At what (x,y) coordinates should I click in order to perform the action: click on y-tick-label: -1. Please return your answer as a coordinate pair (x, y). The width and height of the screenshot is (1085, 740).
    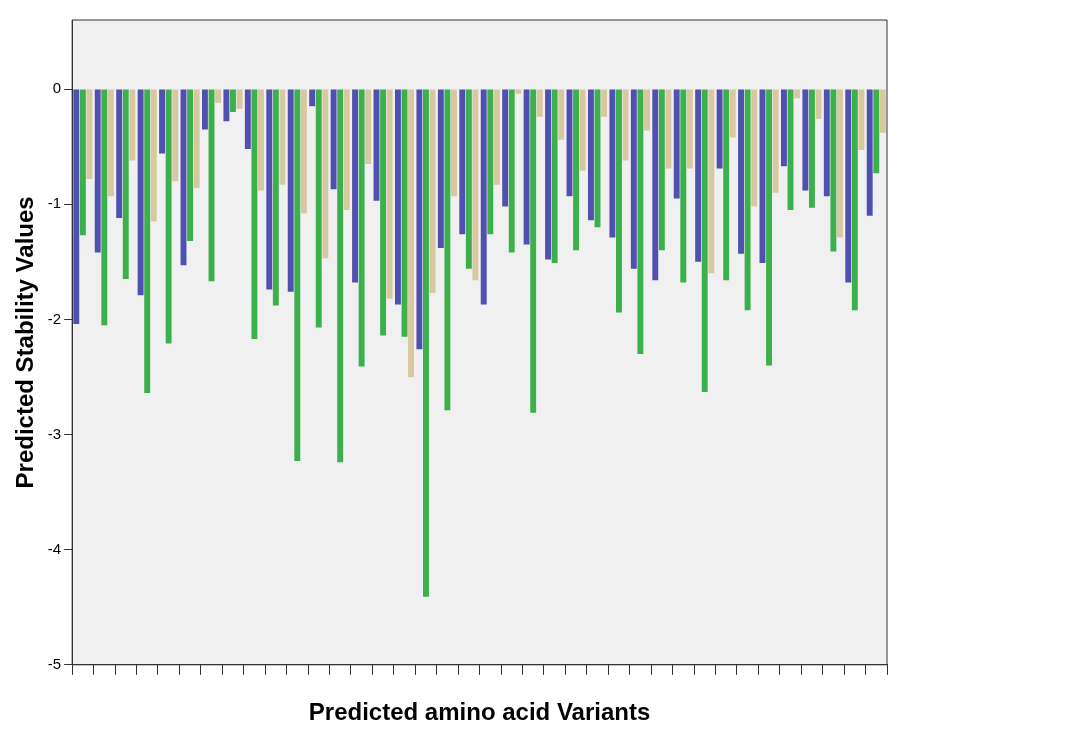
    Looking at the image, I should click on (54, 203).